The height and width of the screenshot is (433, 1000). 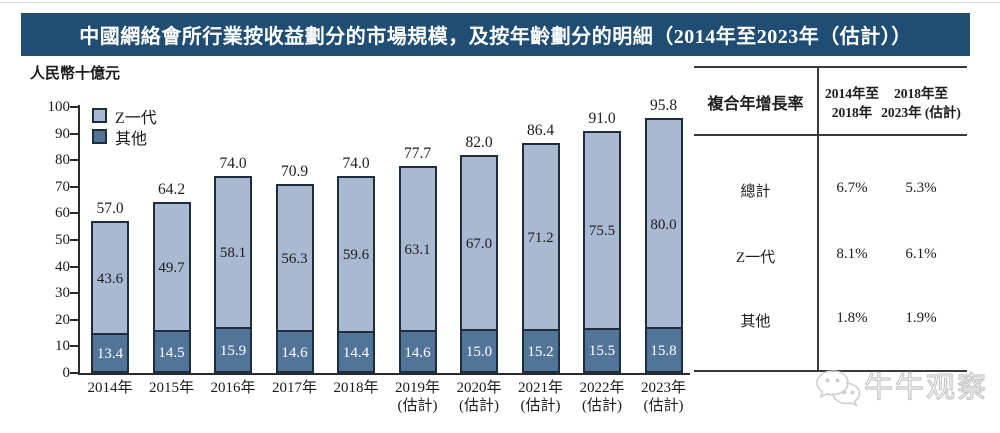 I want to click on y-tick-label: 70, so click(x=62, y=186).